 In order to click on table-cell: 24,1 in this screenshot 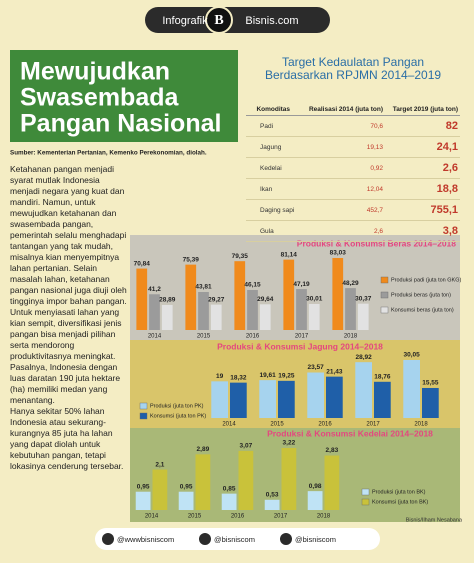, I will do `click(422, 147)`.